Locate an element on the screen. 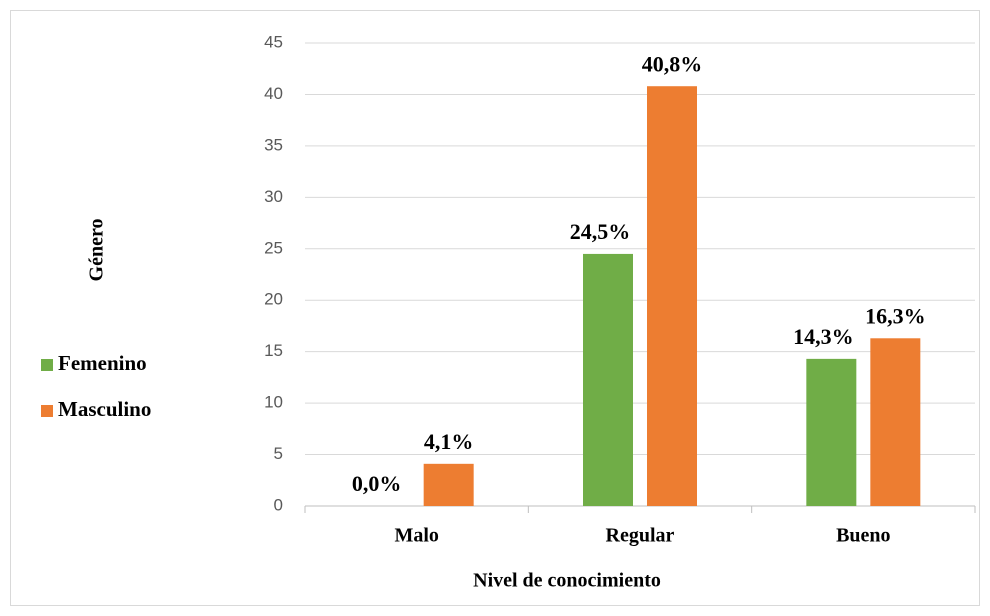 The height and width of the screenshot is (616, 990). x-tick-label: Malo is located at coordinates (416, 536).